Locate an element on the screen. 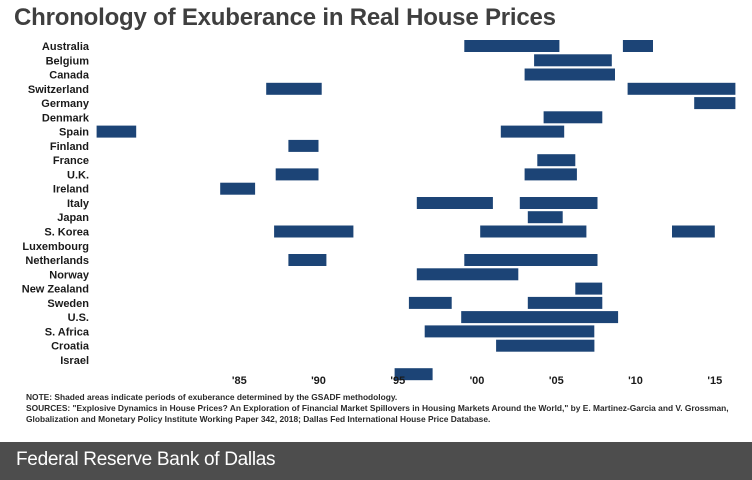  country-label: Ireland is located at coordinates (71, 190).